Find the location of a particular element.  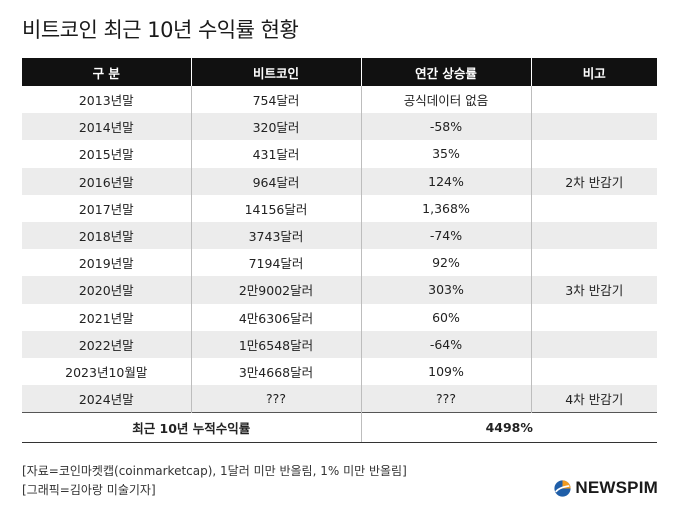

cell-rate: 1,368% is located at coordinates (445, 208).